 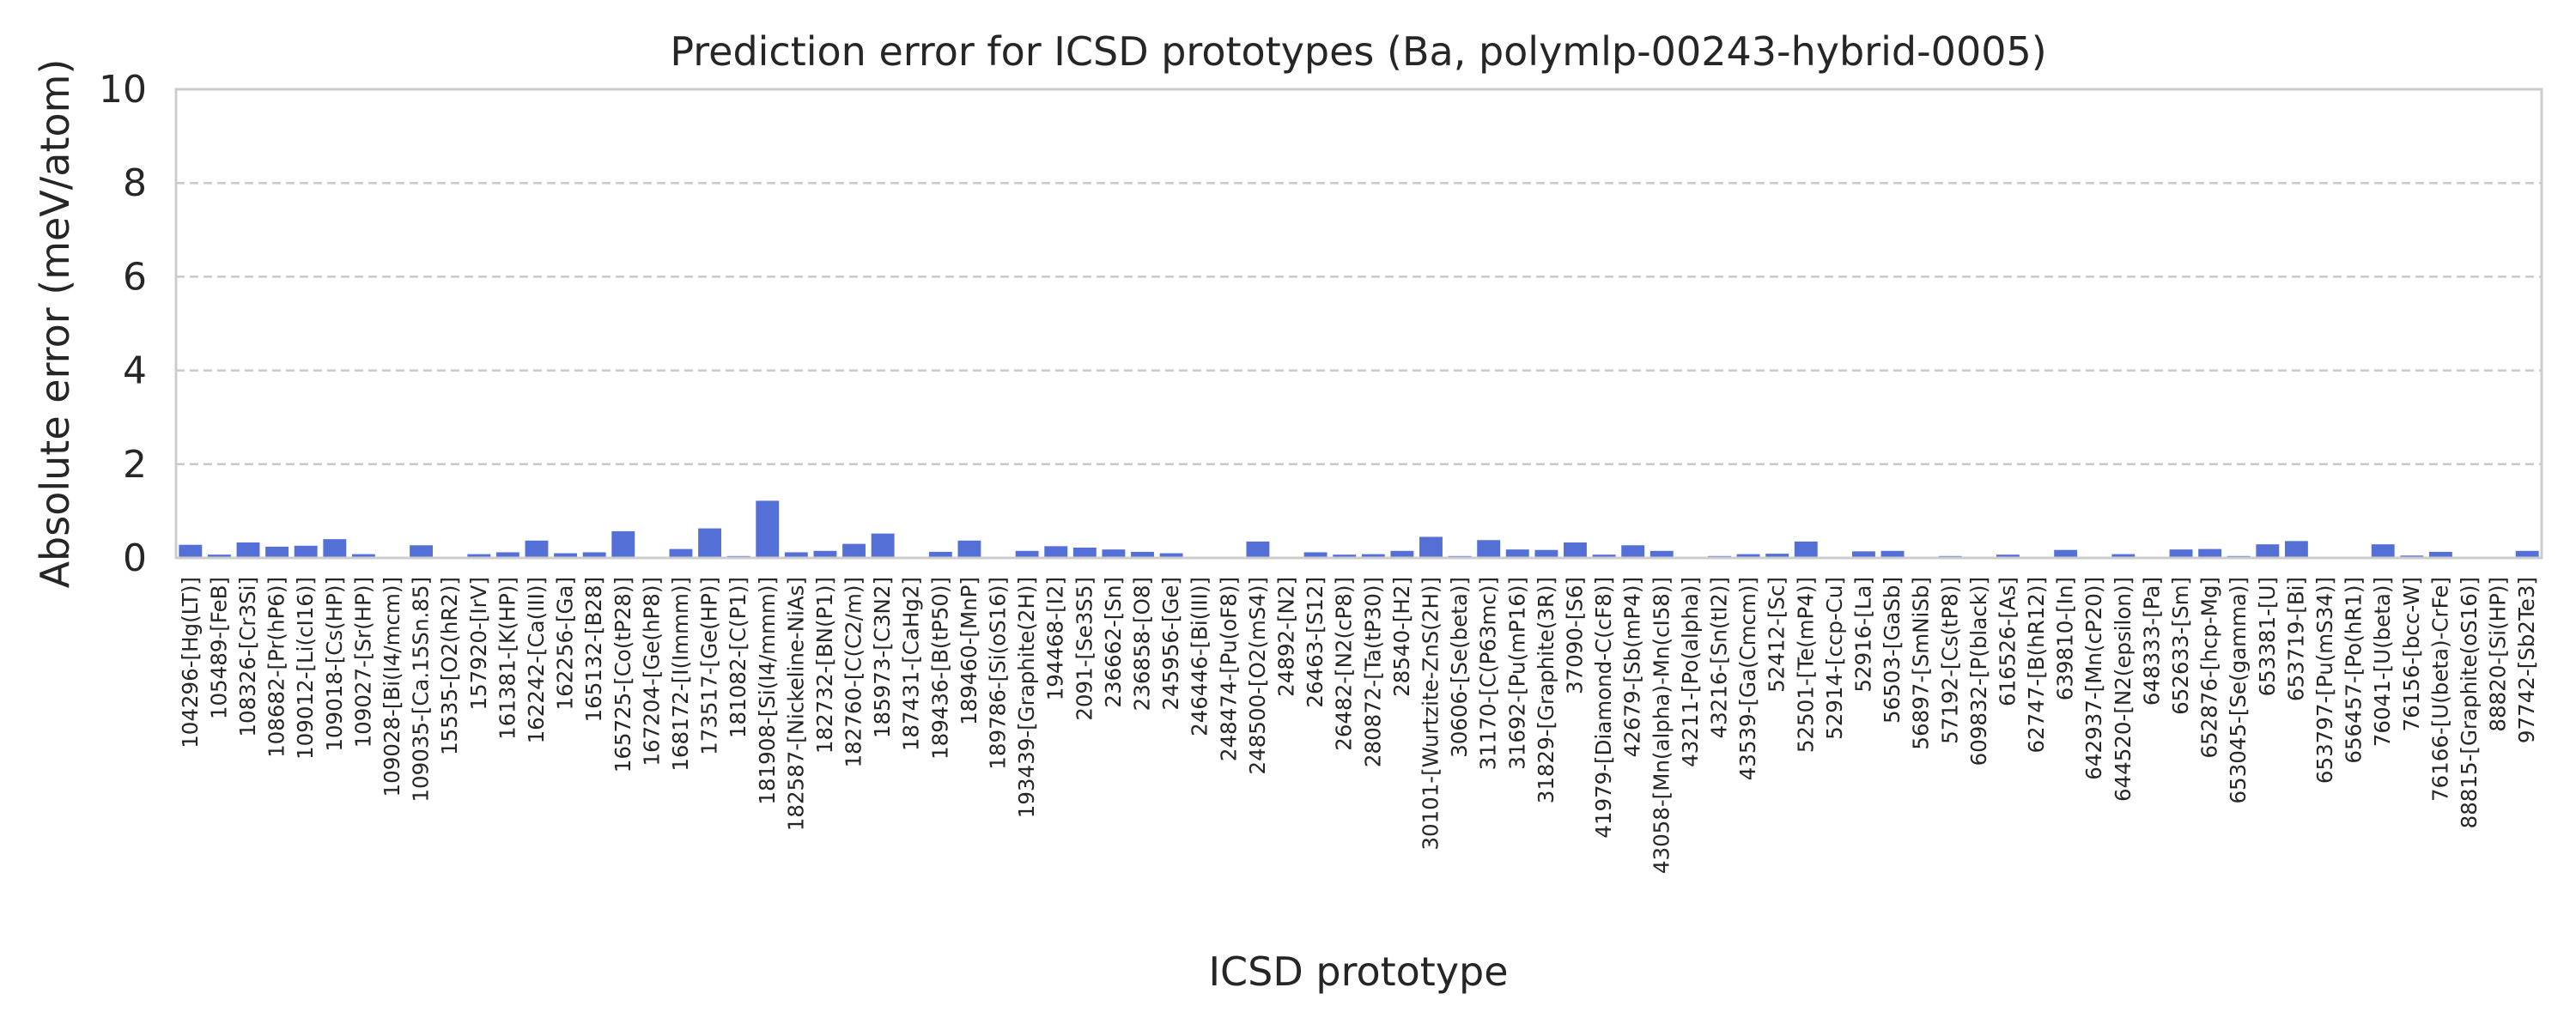 I want to click on y-axis-label: Absolute error (meV/atom), so click(x=55, y=324).